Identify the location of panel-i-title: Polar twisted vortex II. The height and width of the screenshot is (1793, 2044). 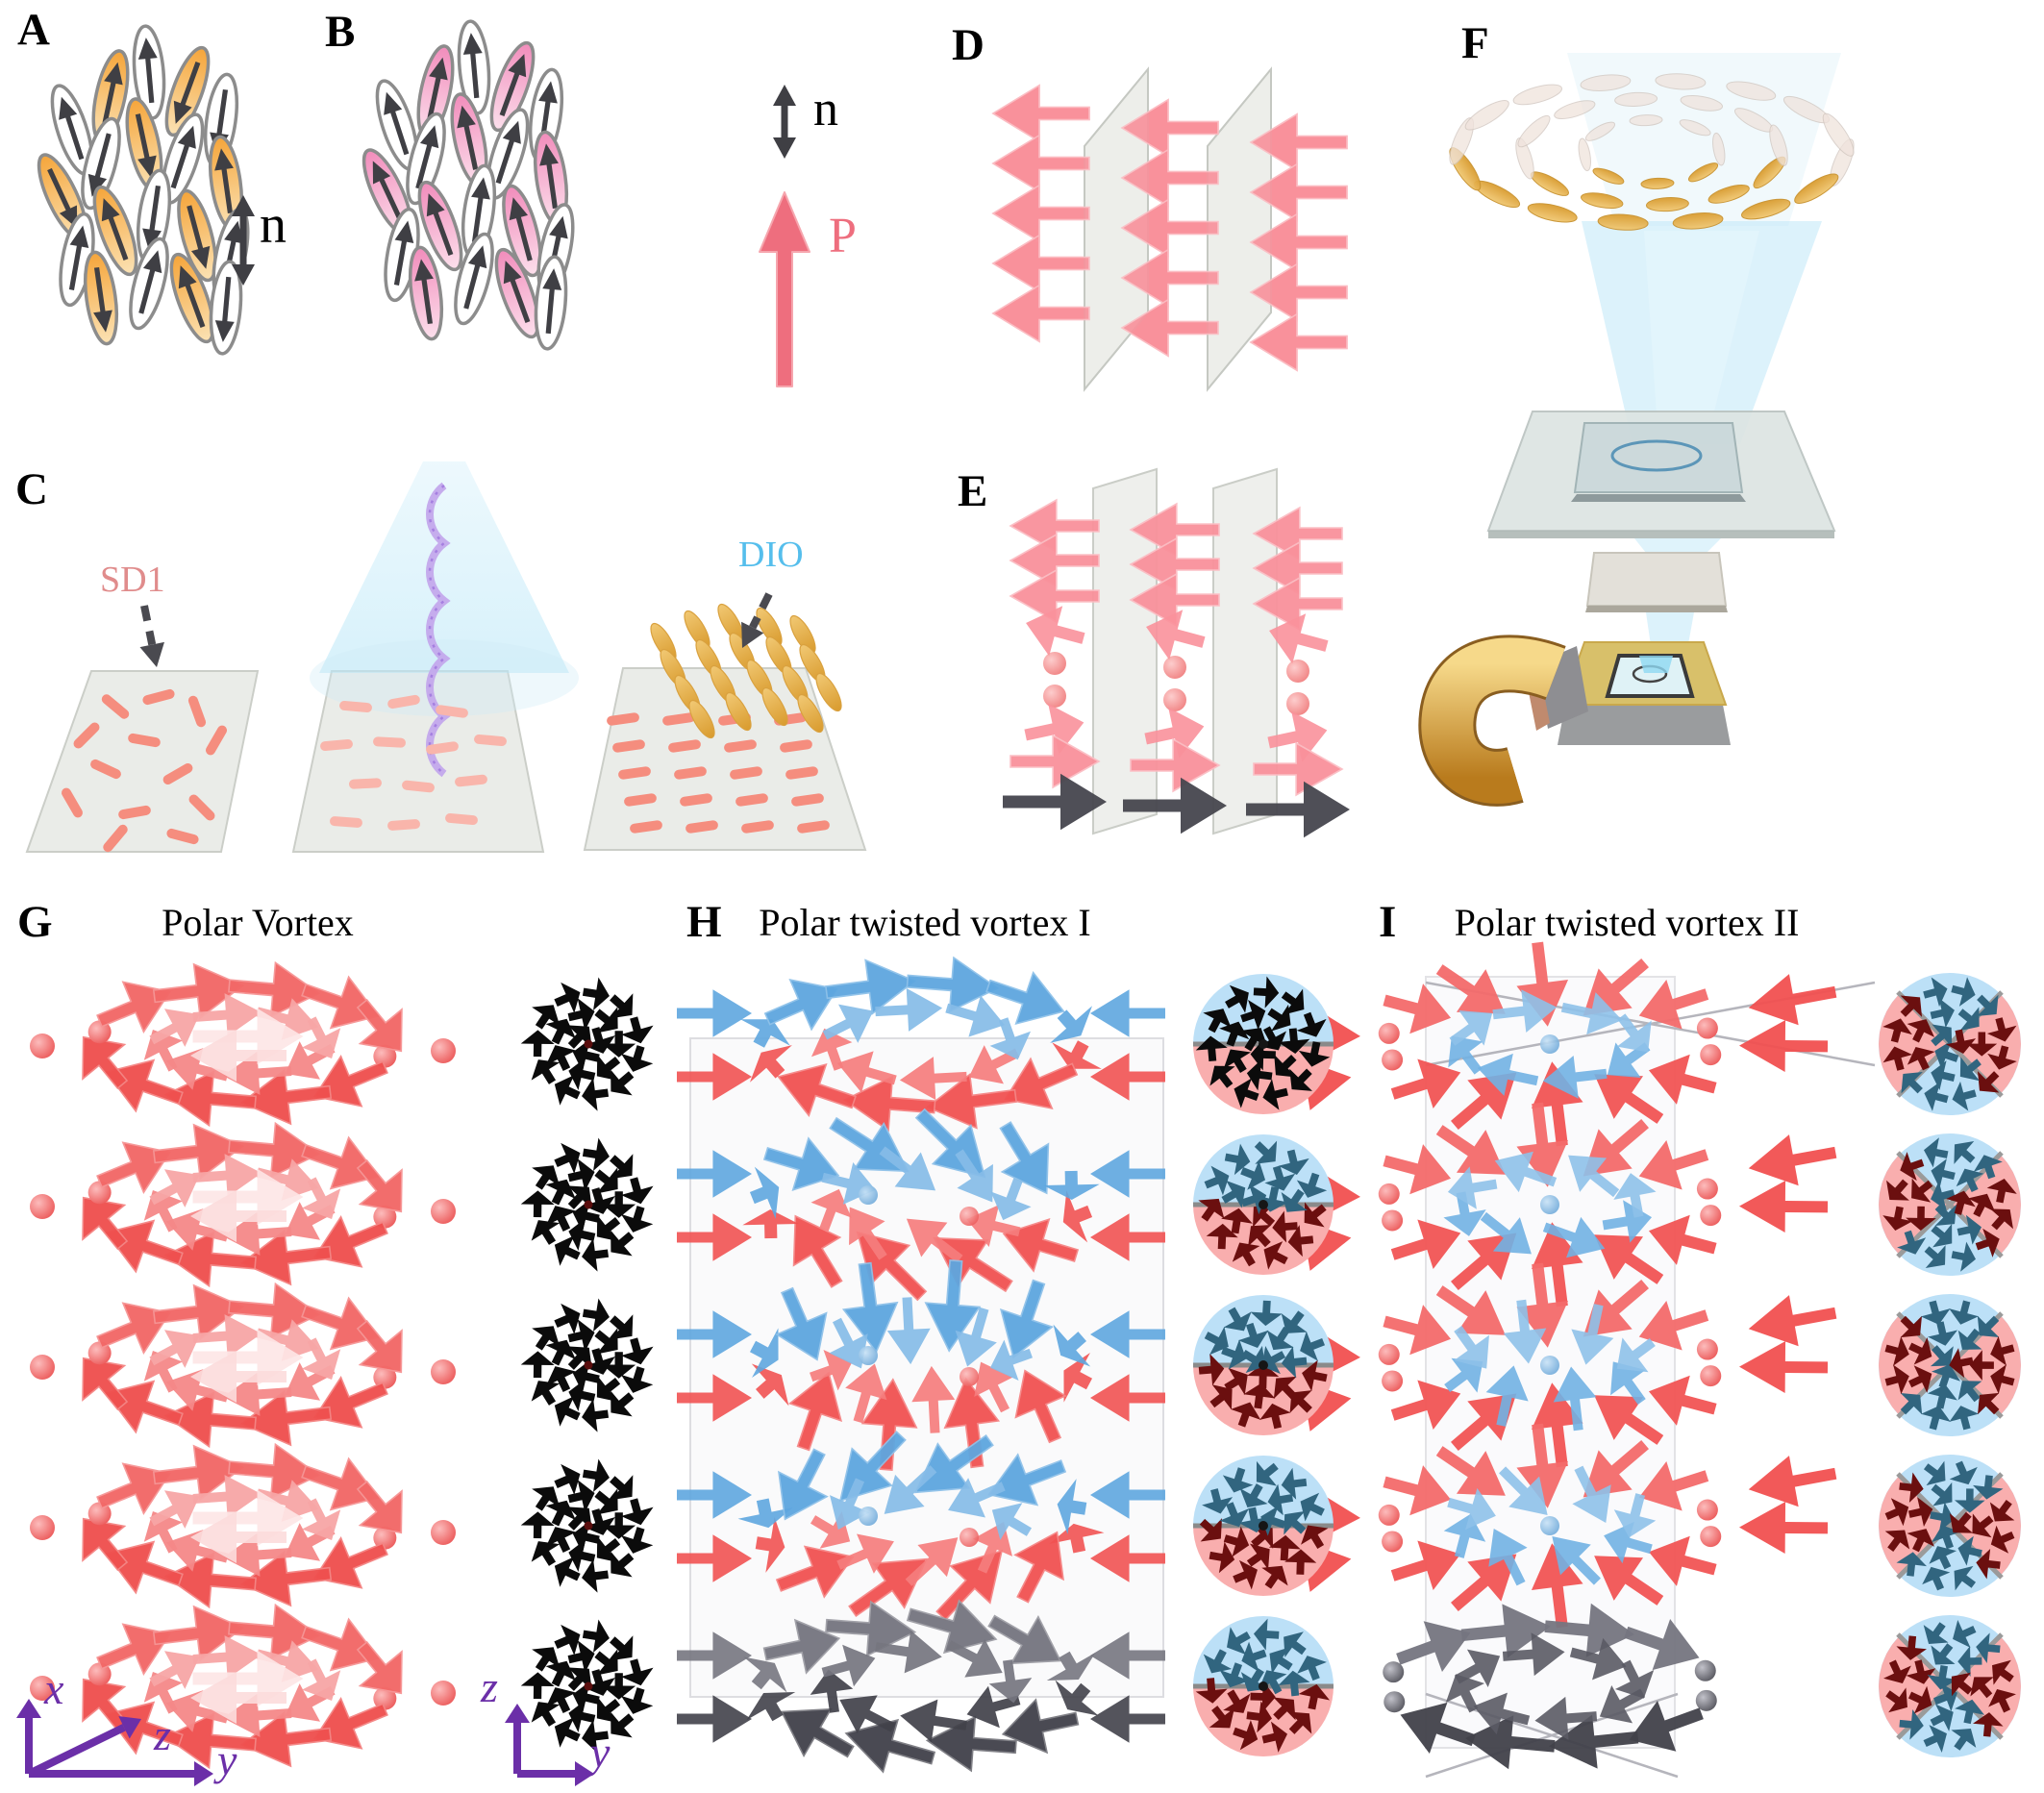
(1627, 922).